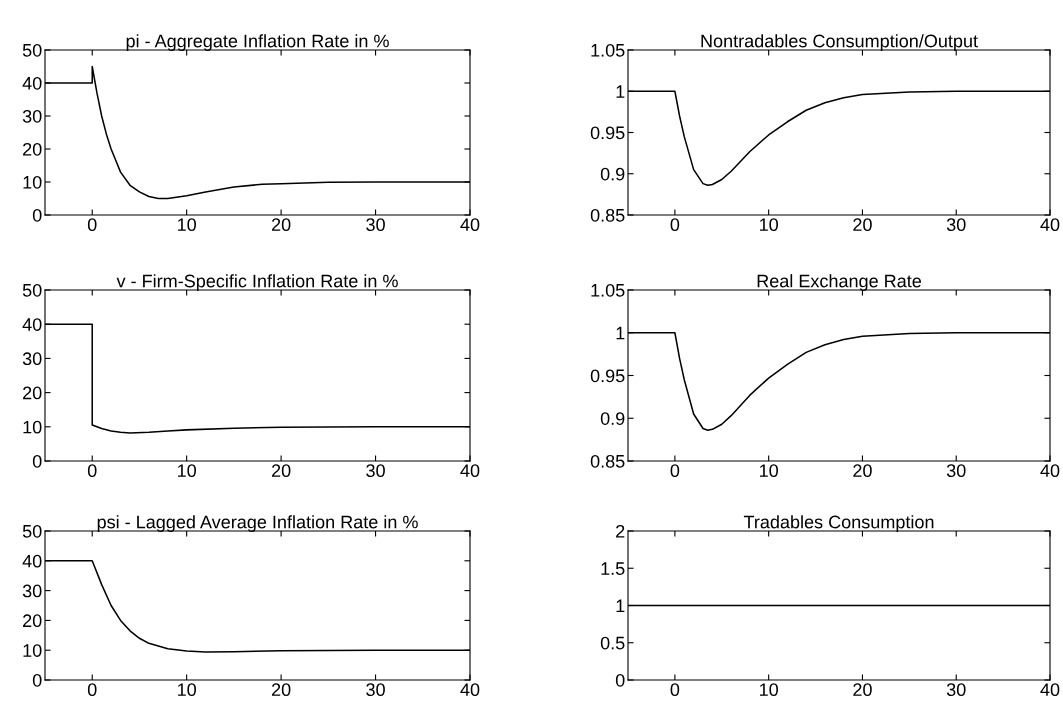 The width and height of the screenshot is (1063, 702). What do you see at coordinates (620, 531) in the screenshot?
I see `y-tick-label: 2` at bounding box center [620, 531].